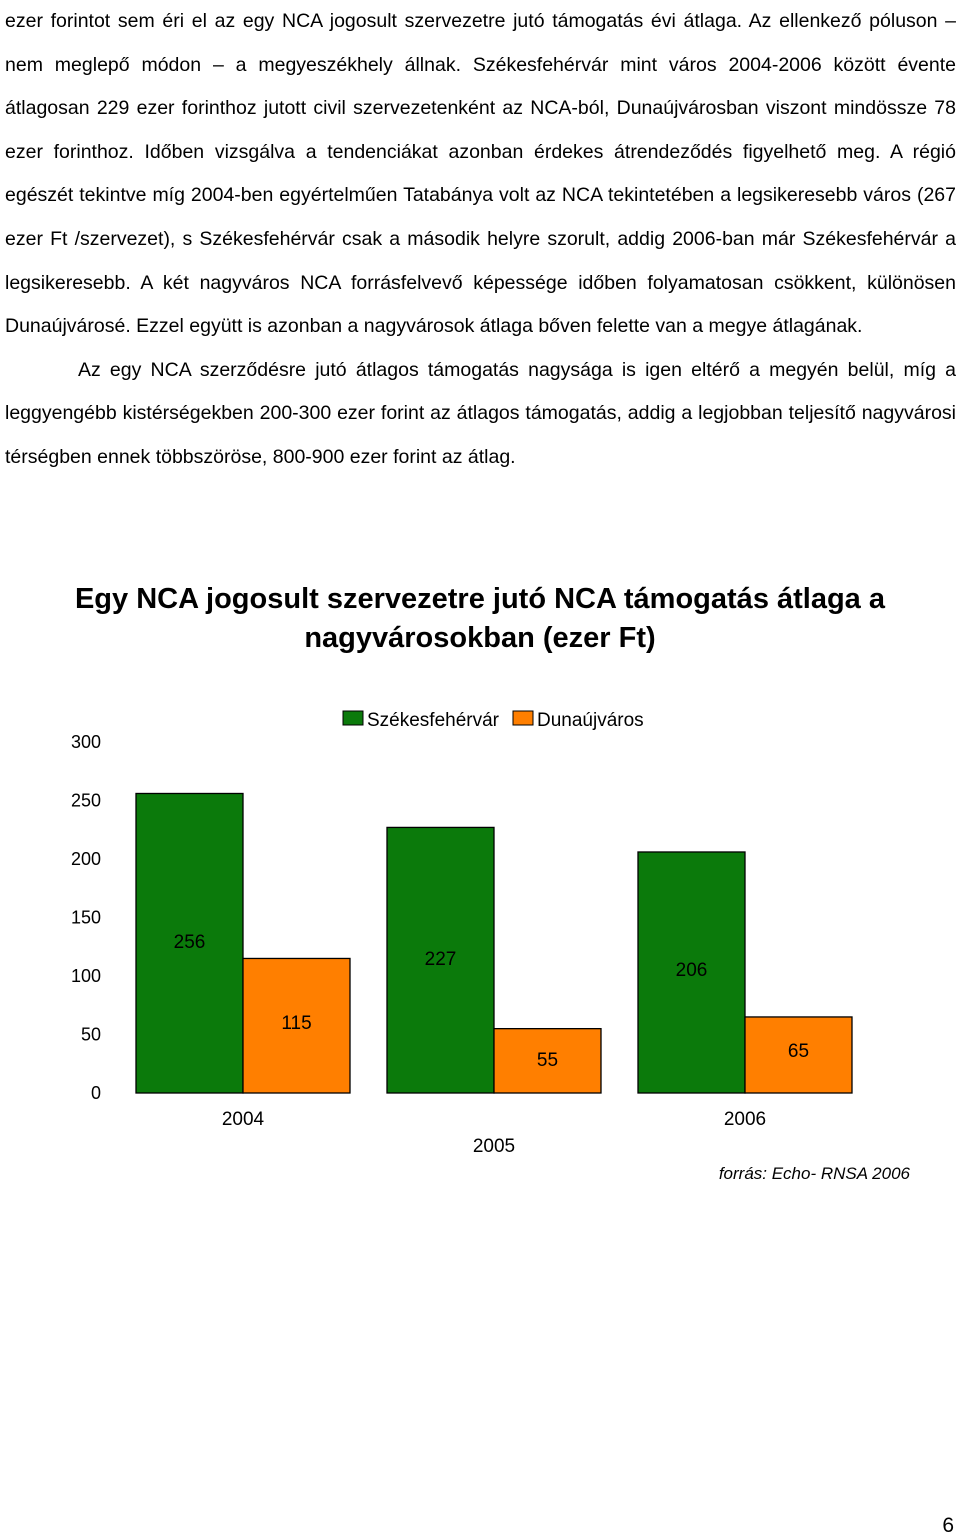 This screenshot has width=960, height=1538. I want to click on bar-value-label: 206, so click(692, 970).